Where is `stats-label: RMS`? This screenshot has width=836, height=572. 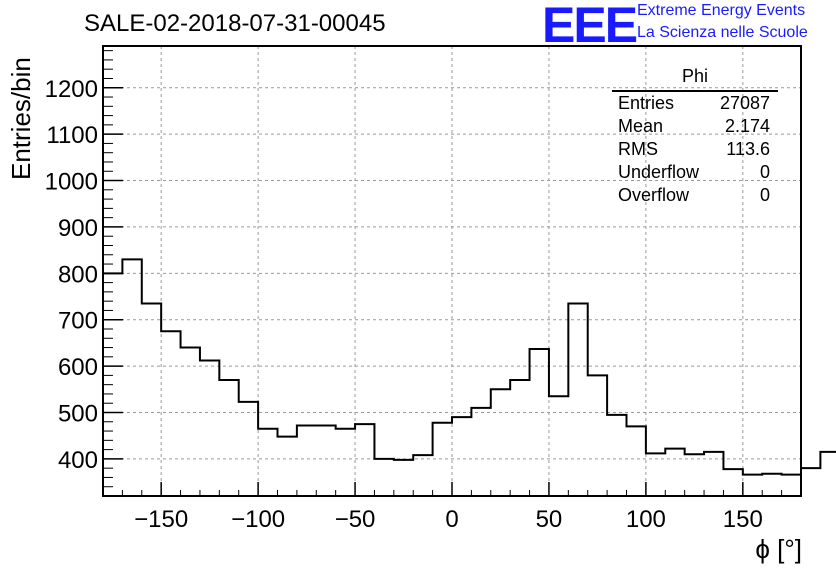 stats-label: RMS is located at coordinates (638, 149).